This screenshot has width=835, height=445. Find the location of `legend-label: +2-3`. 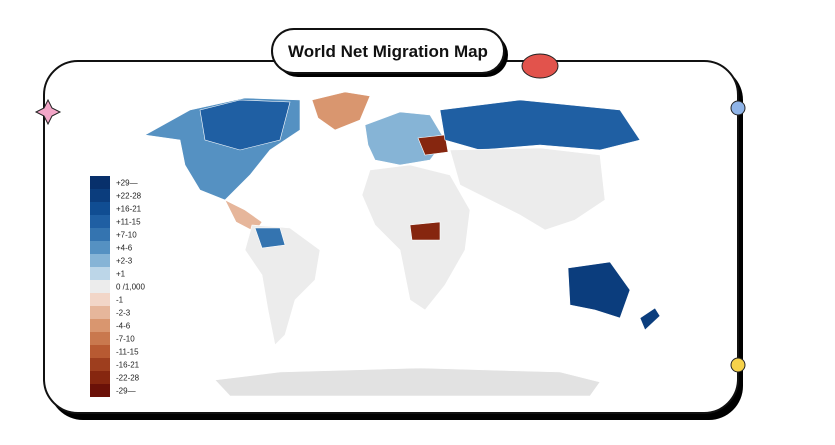

legend-label: +2-3 is located at coordinates (124, 261).